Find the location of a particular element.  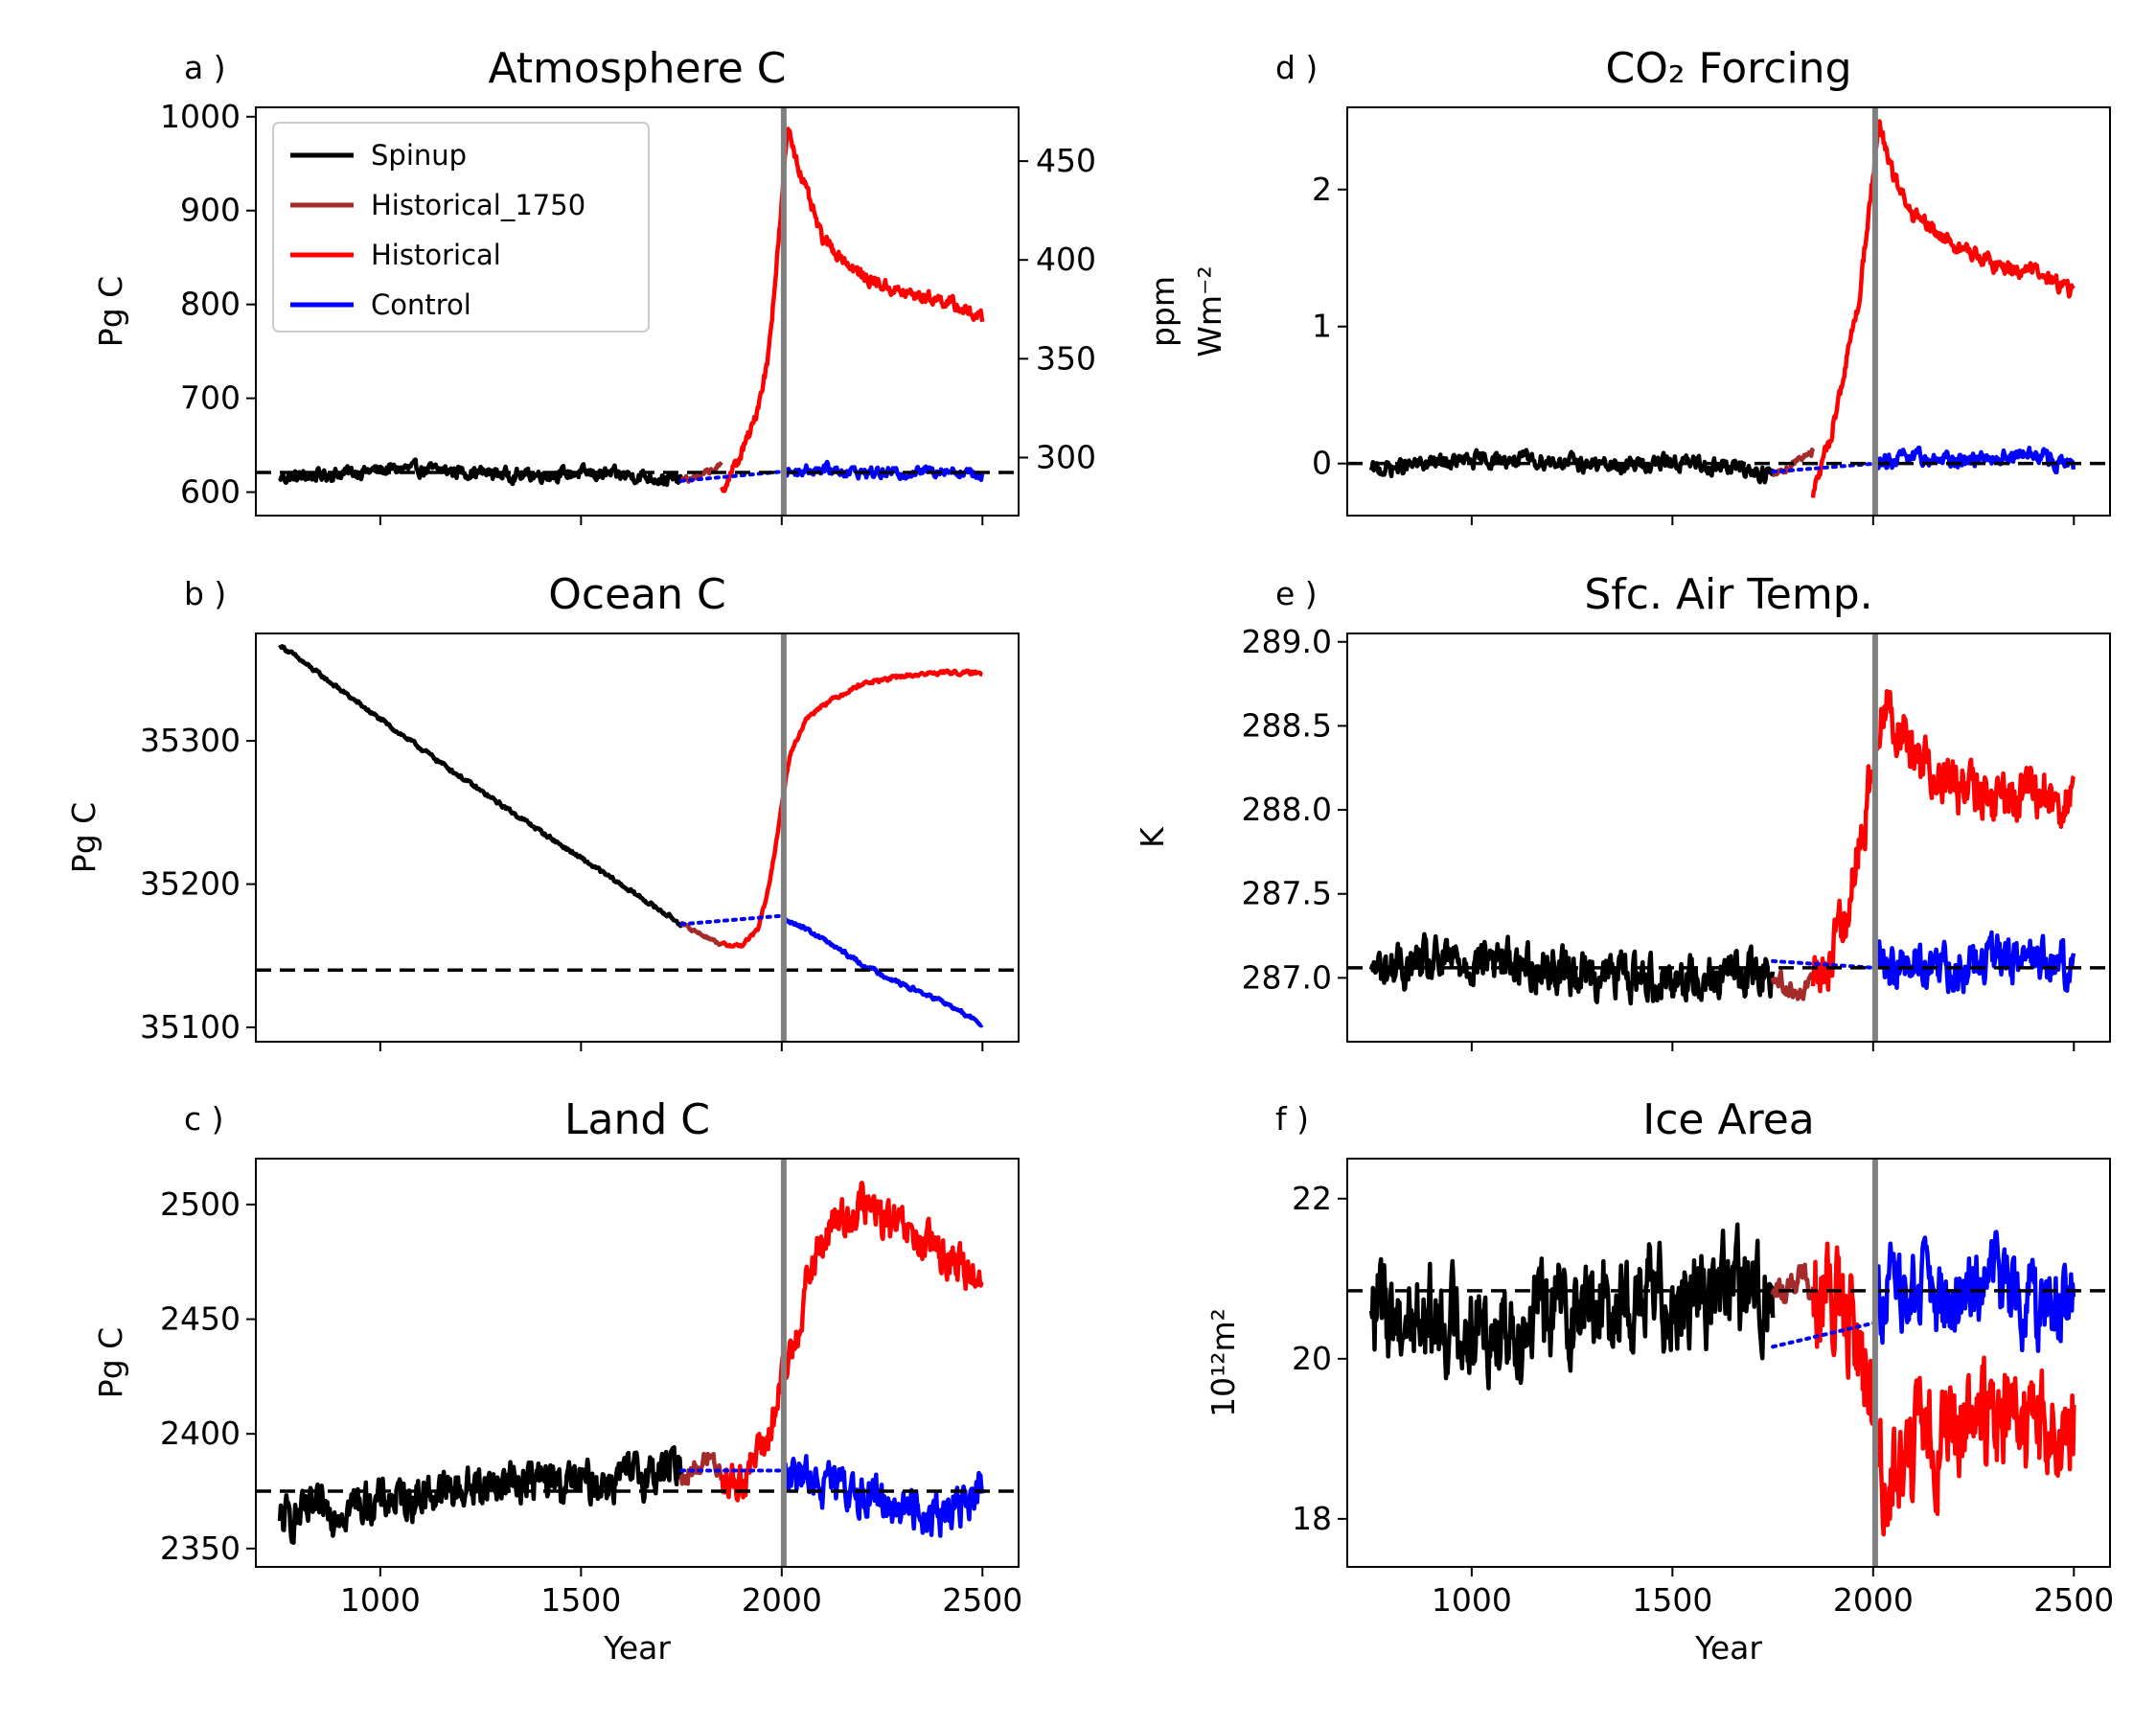

y-tick-label: 2450 is located at coordinates (200, 1319).